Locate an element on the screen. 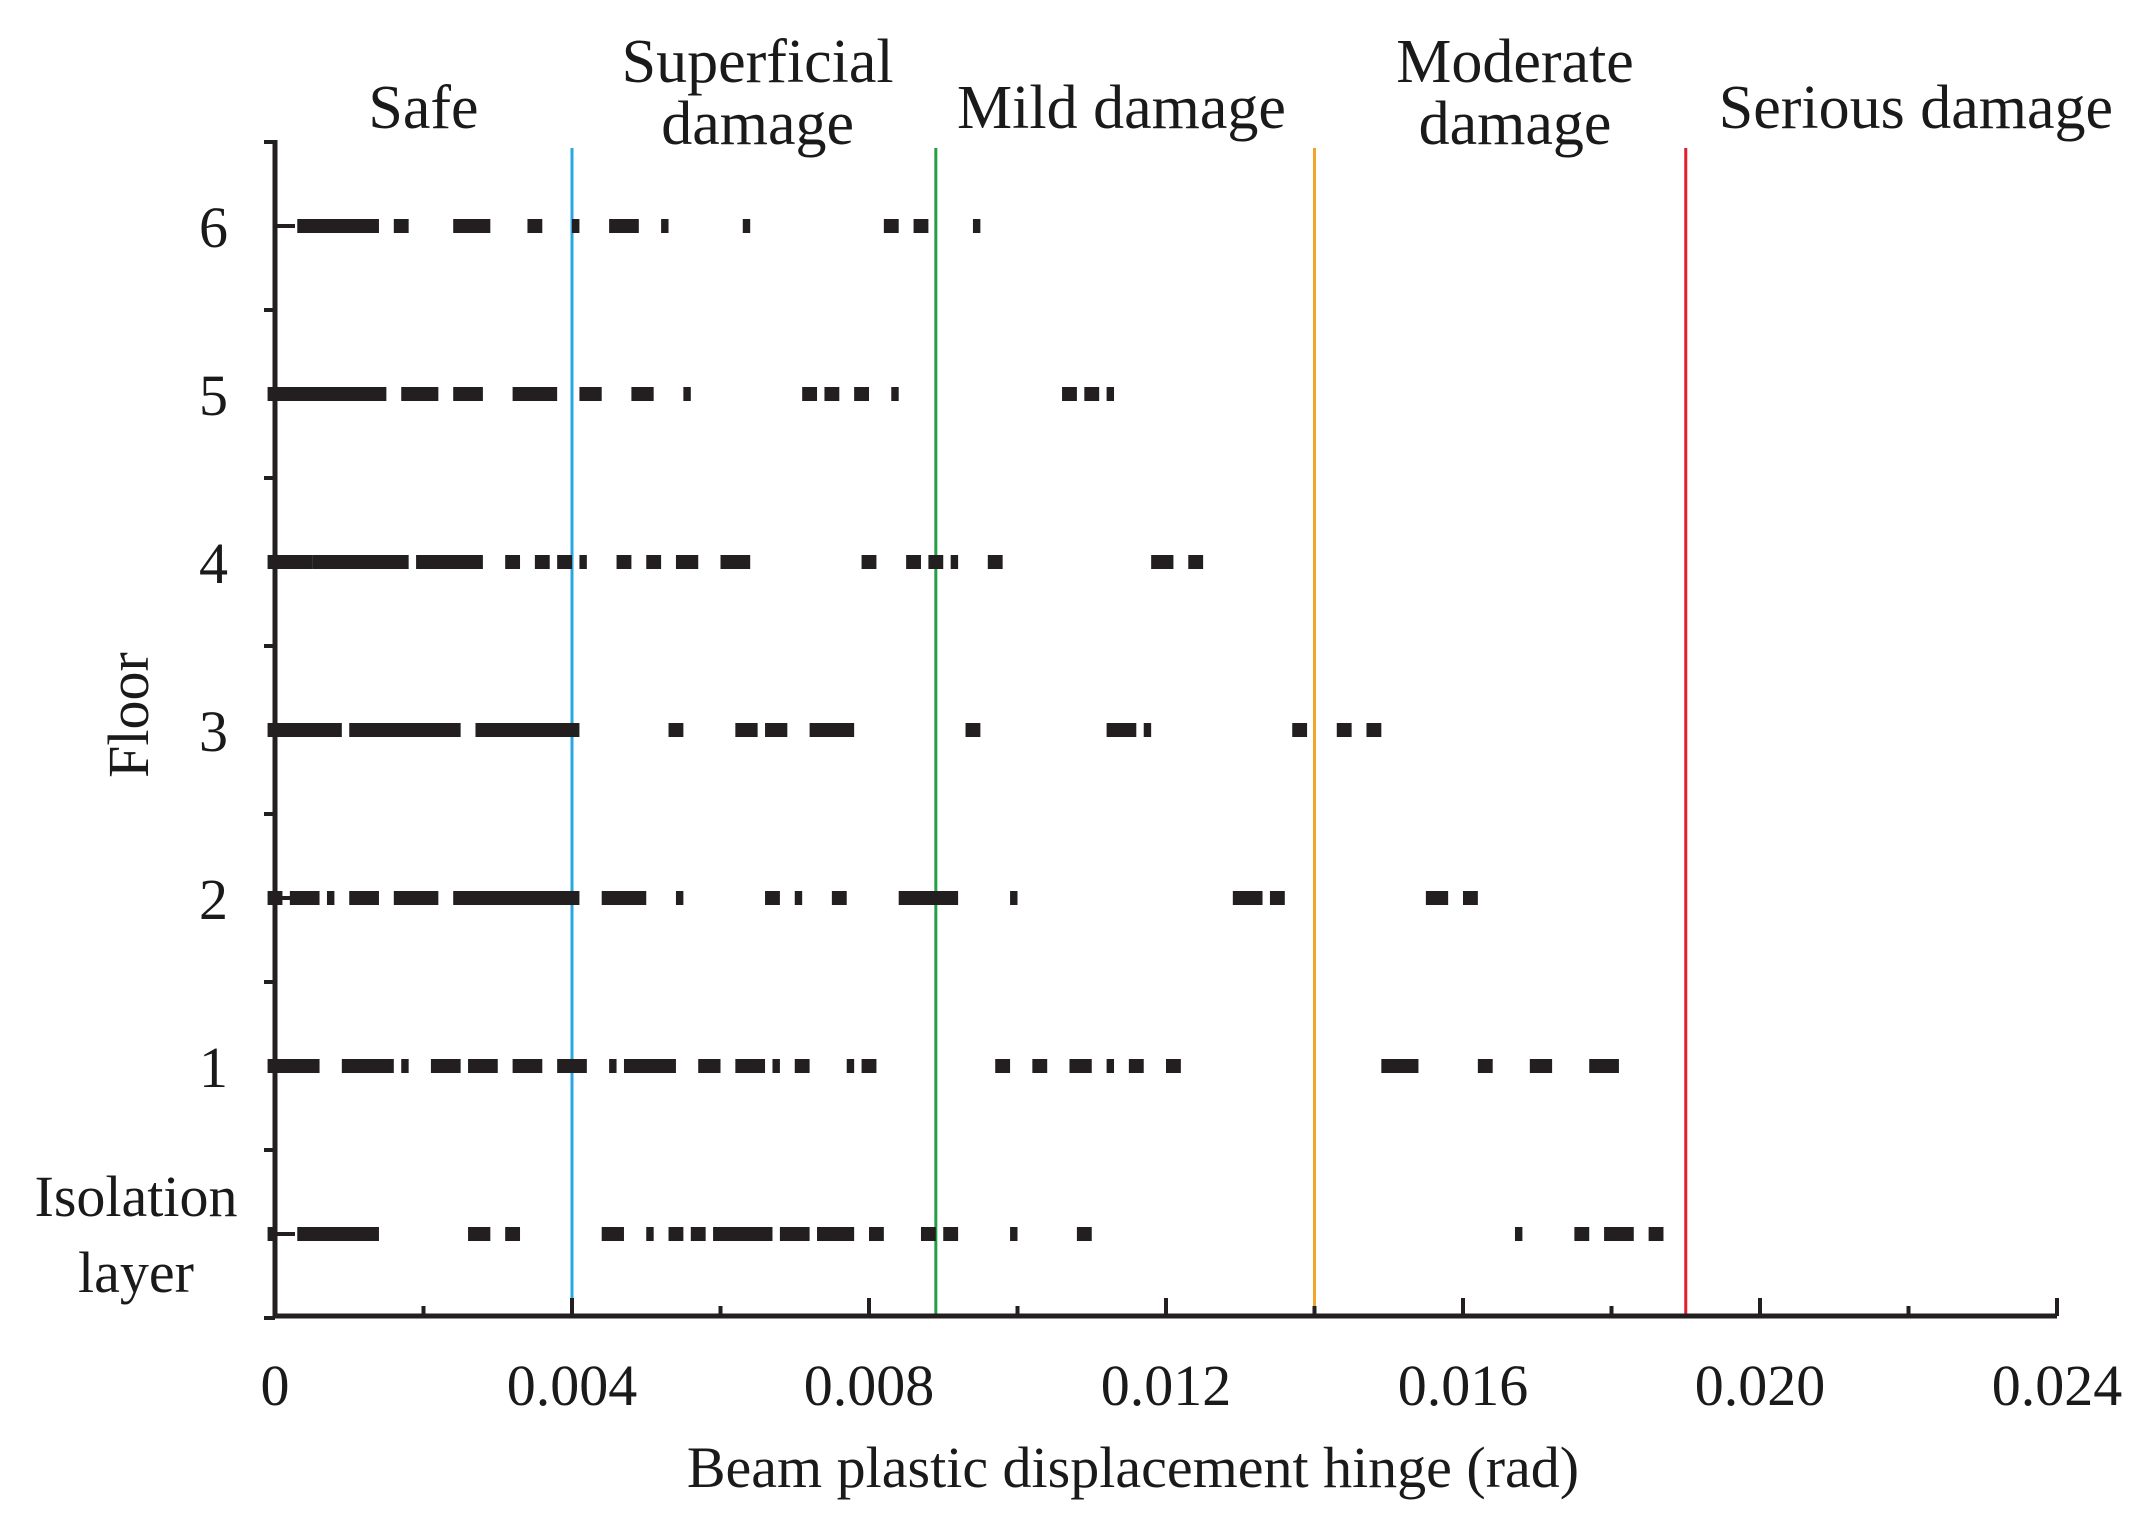  zone-label-3: Mild damage is located at coordinates (1121, 108).